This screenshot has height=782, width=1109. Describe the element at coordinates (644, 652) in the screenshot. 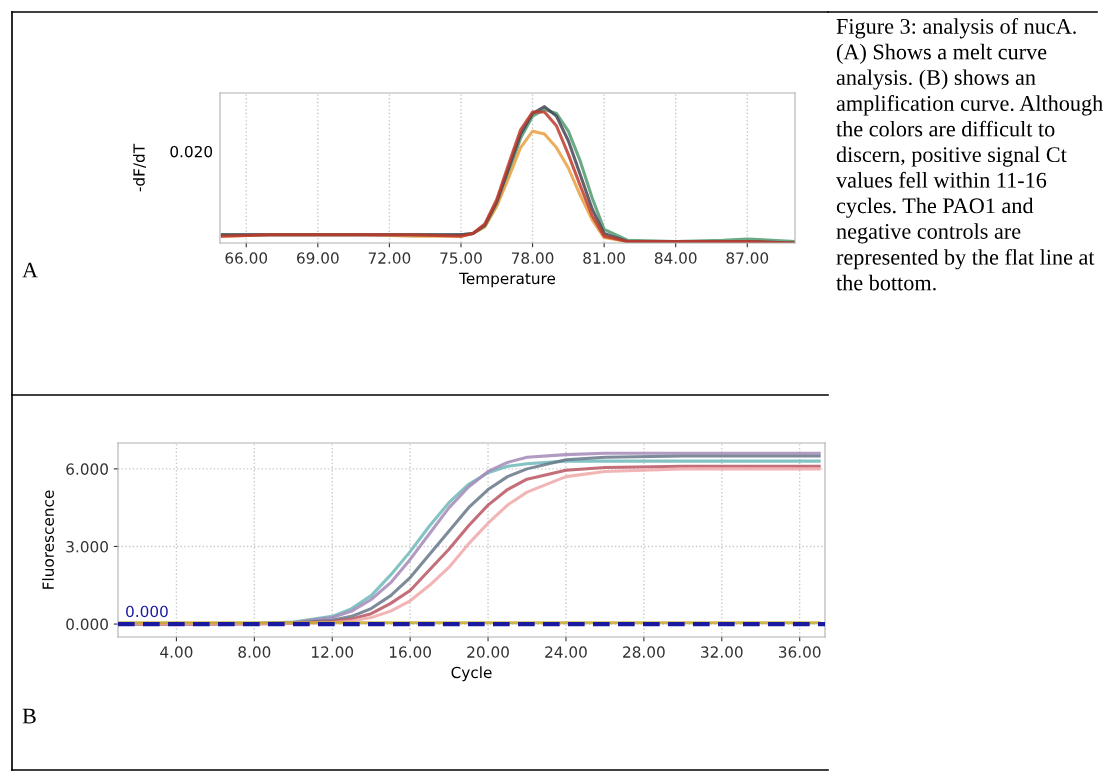

I see `x-tick-label: 28.00` at that location.